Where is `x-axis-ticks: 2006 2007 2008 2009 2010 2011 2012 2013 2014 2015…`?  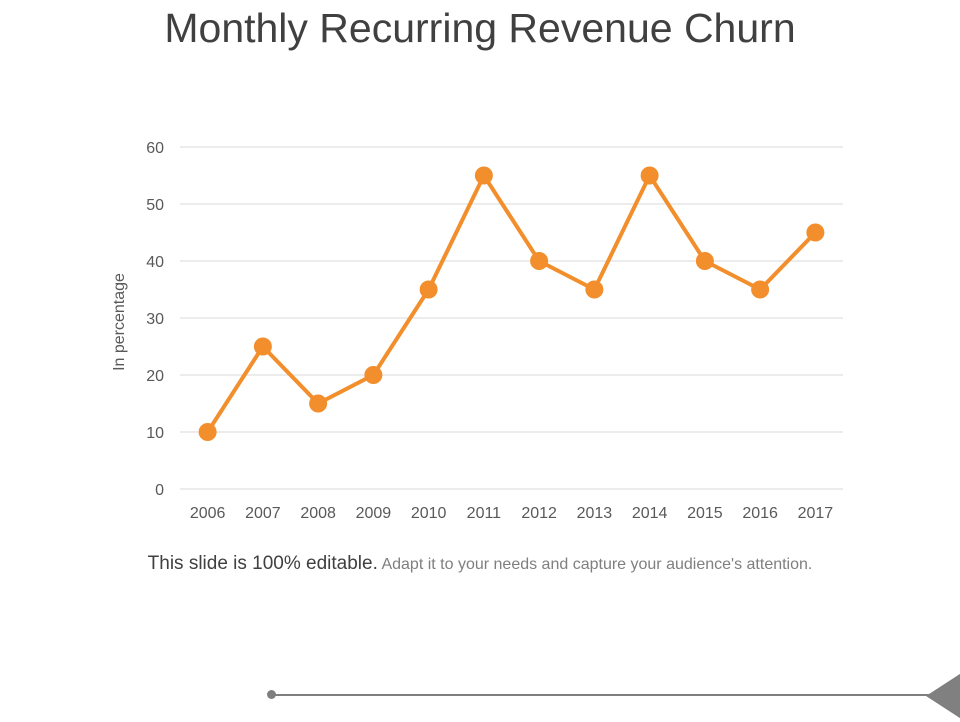
x-axis-ticks: 2006 2007 2008 2009 2010 2011 2012 2013 2014 2015… is located at coordinates (511, 513).